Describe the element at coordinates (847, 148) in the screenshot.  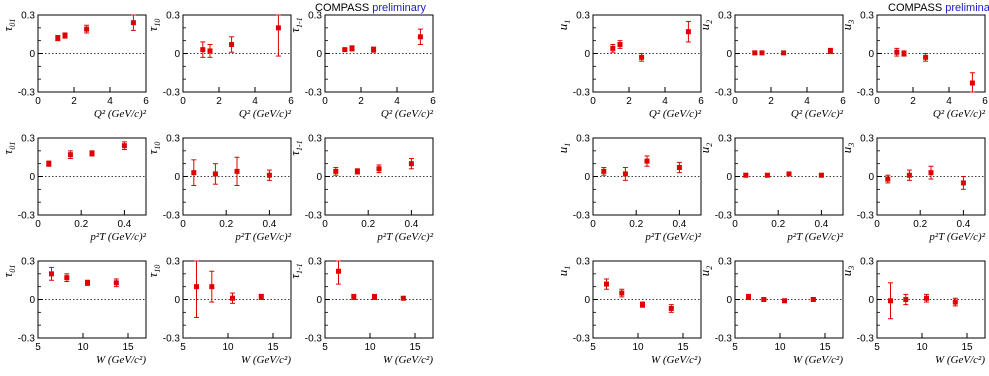
I see `y-axis-label: u3` at that location.